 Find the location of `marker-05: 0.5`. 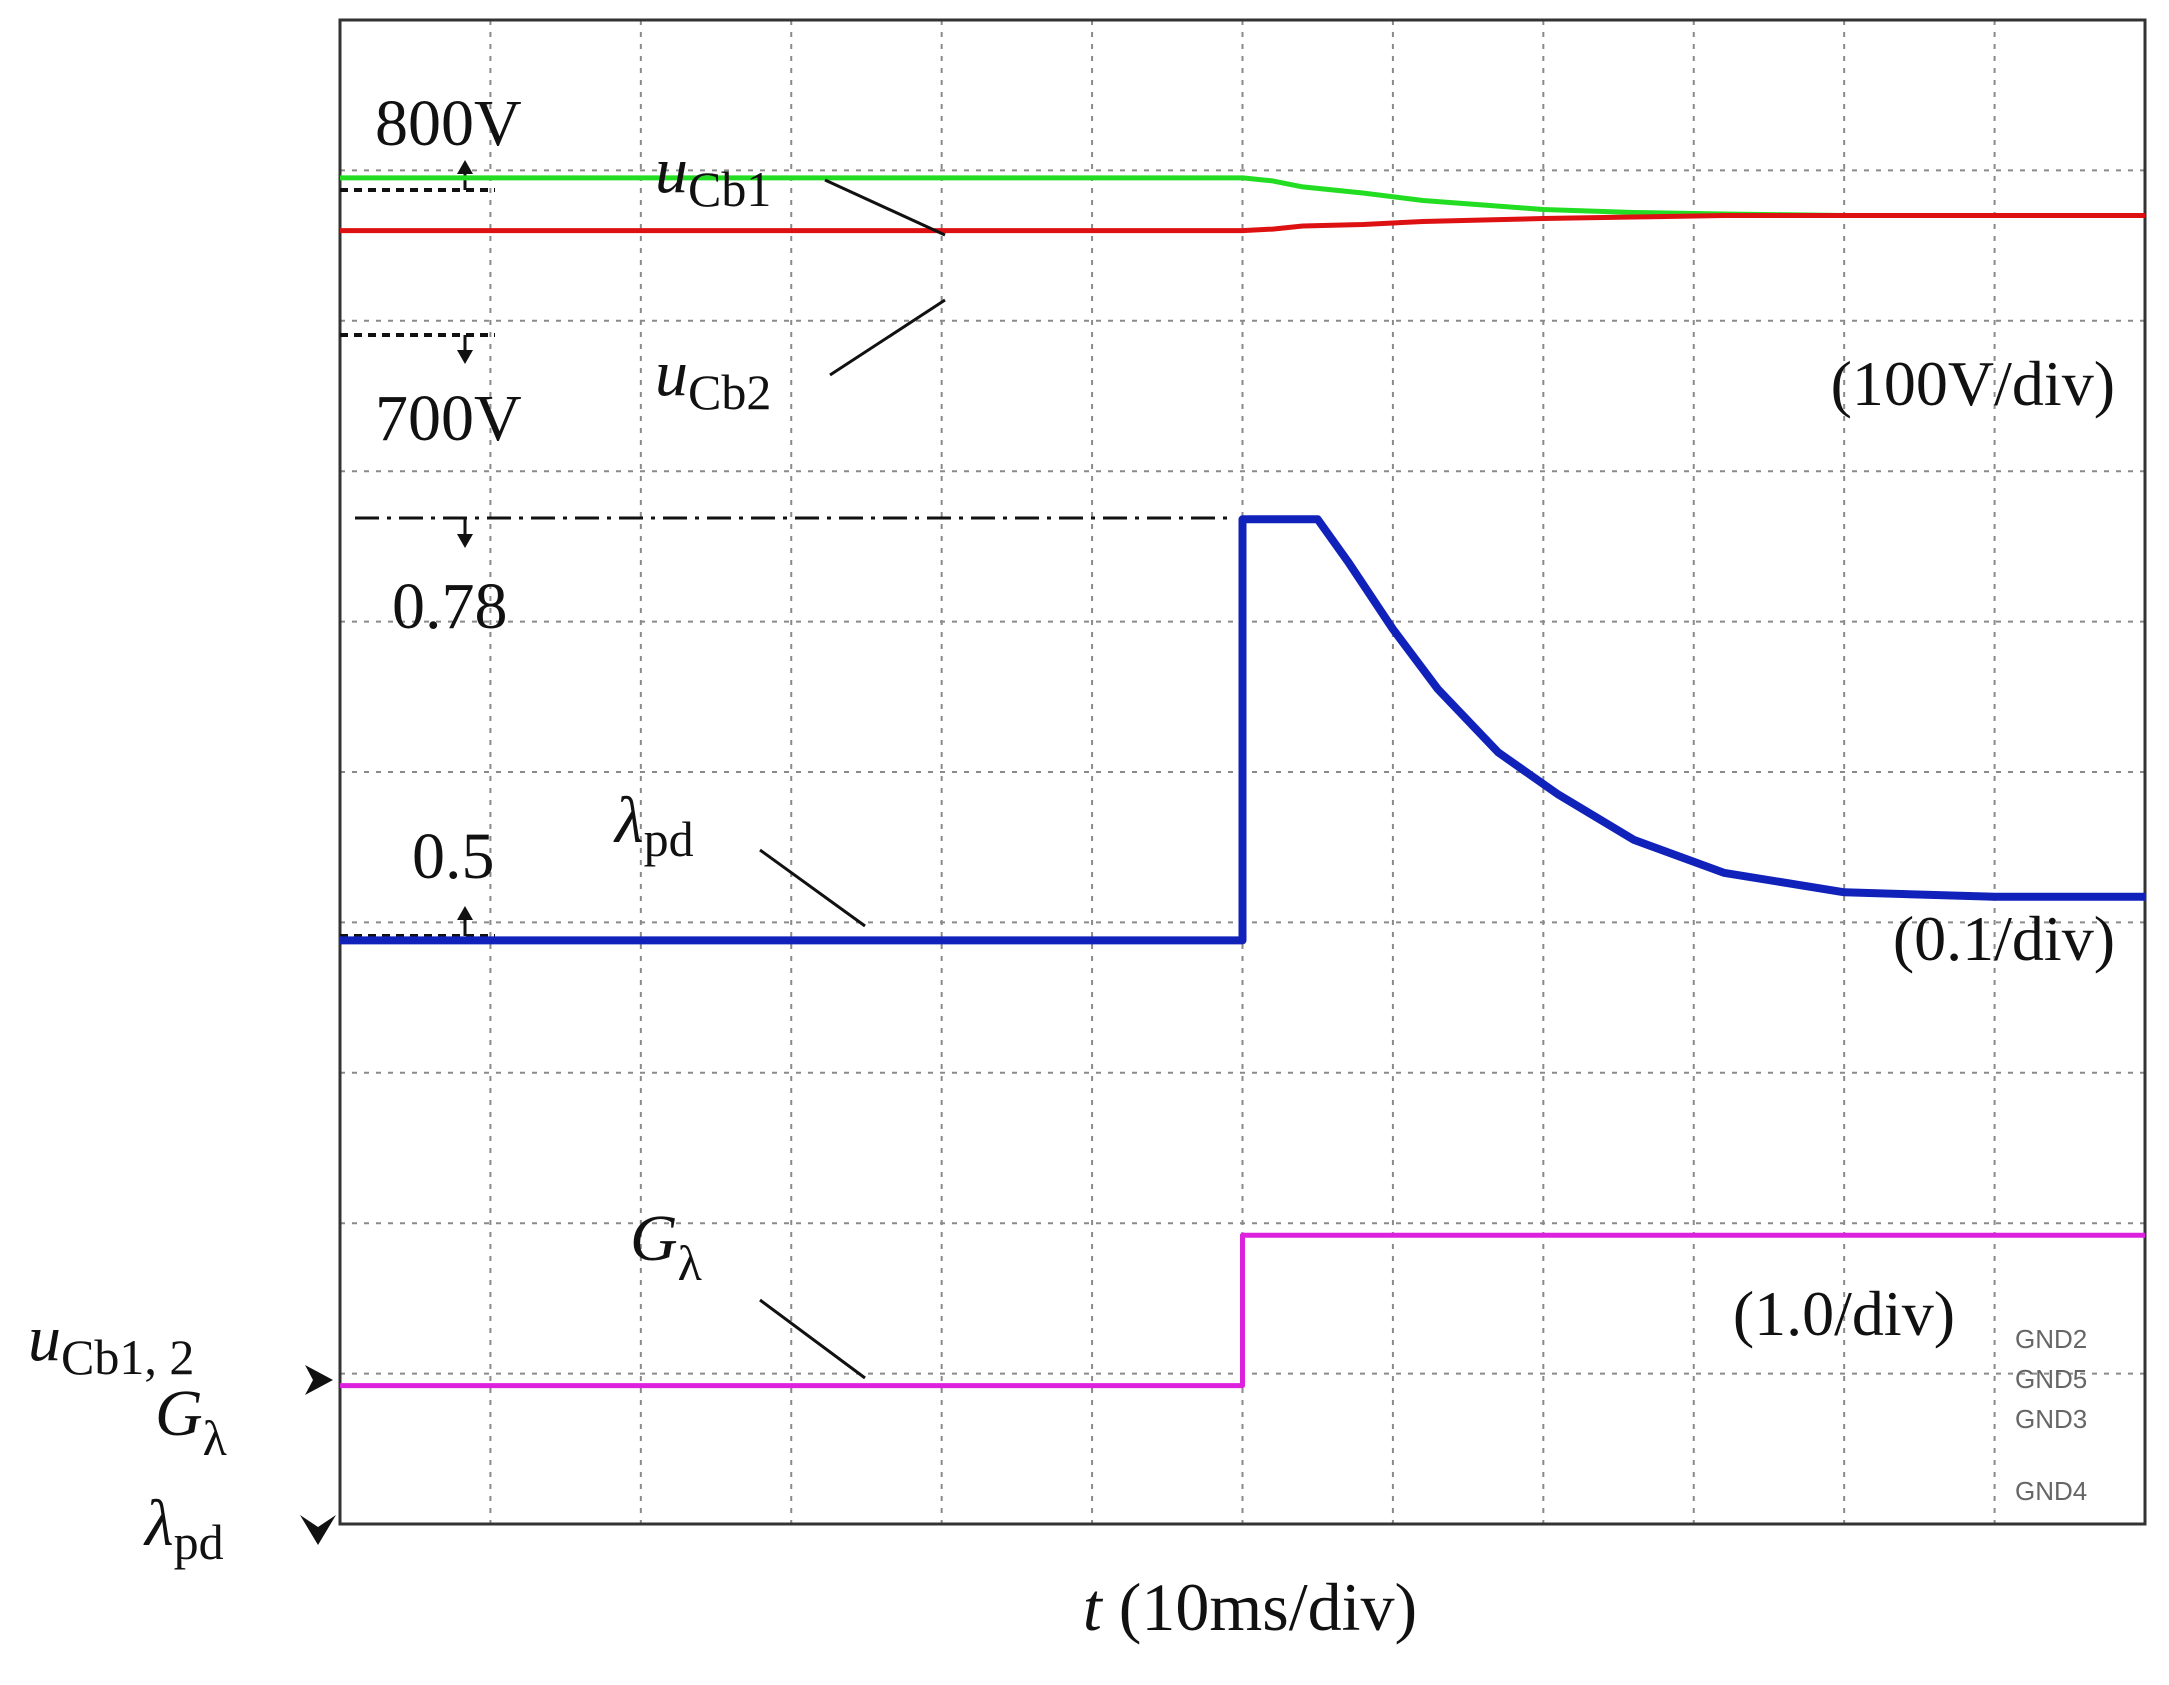

marker-05: 0.5 is located at coordinates (417, 879).